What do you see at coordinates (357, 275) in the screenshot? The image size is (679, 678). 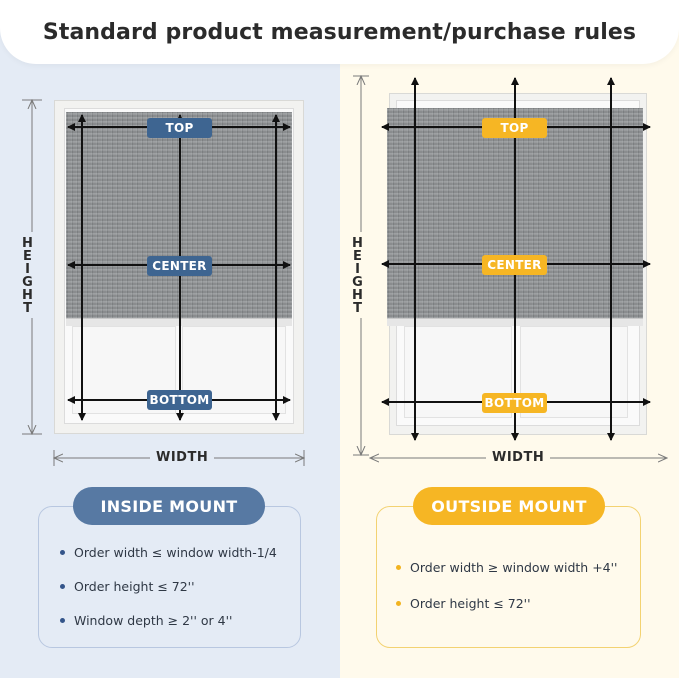 I see `outside-height-label: HEIGHT` at bounding box center [357, 275].